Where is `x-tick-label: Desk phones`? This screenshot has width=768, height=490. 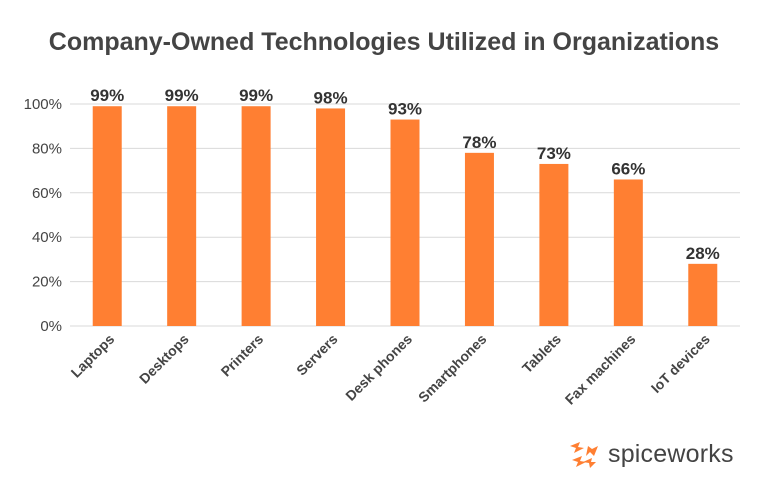 x-tick-label: Desk phones is located at coordinates (378, 367).